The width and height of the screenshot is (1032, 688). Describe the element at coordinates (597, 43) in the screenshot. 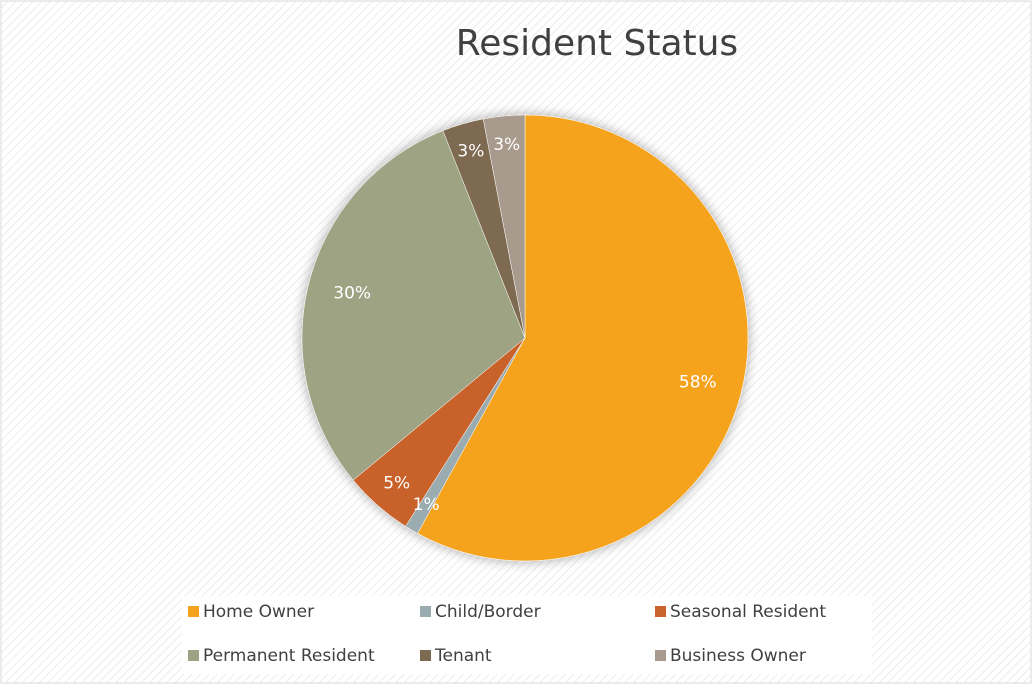

I see `chart-title: Resident Status` at that location.